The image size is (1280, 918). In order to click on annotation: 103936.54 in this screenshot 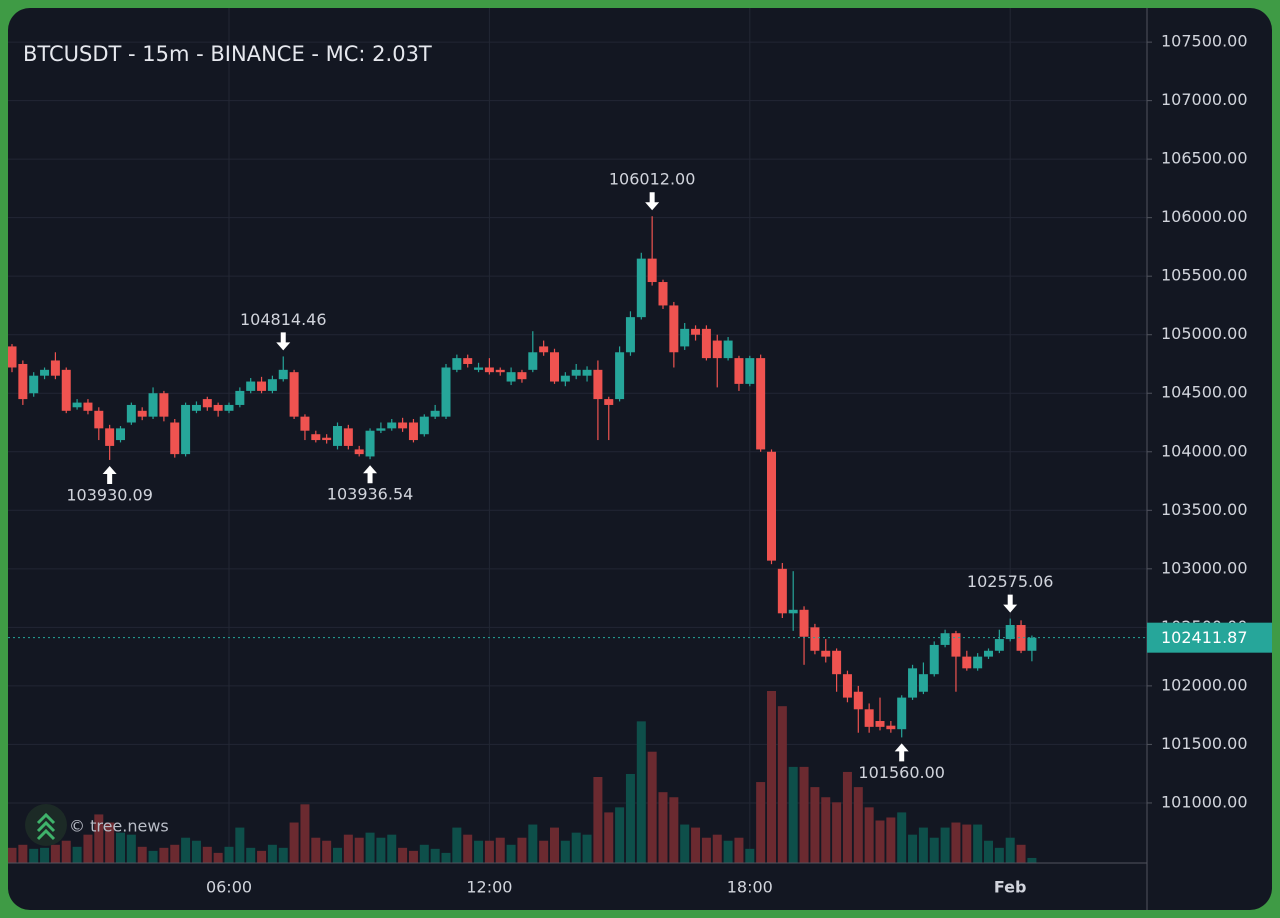, I will do `click(370, 484)`.